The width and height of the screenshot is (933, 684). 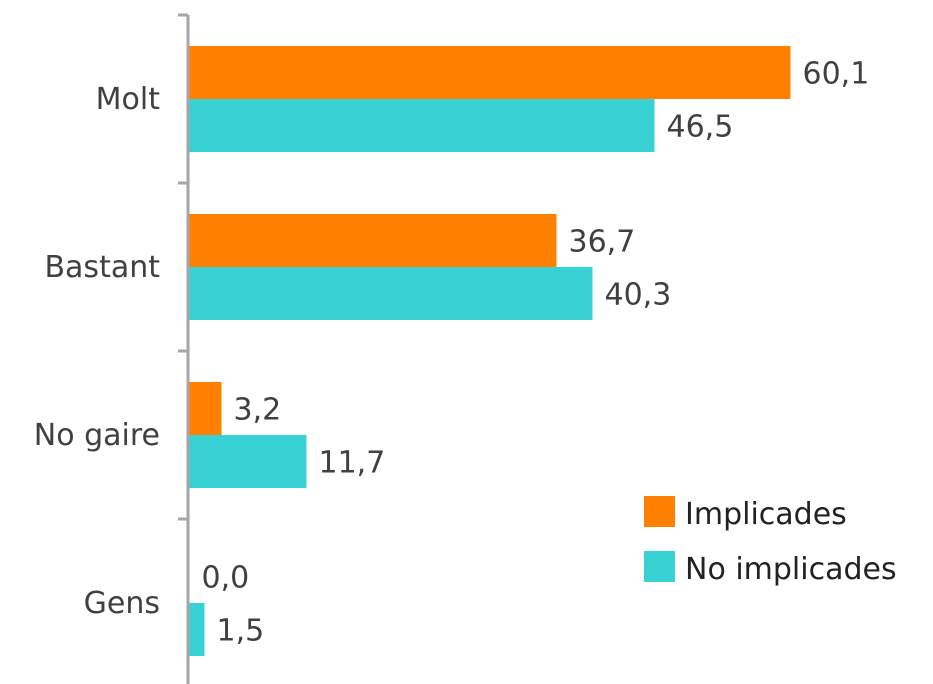 What do you see at coordinates (97, 435) in the screenshot?
I see `category-label: No gaire` at bounding box center [97, 435].